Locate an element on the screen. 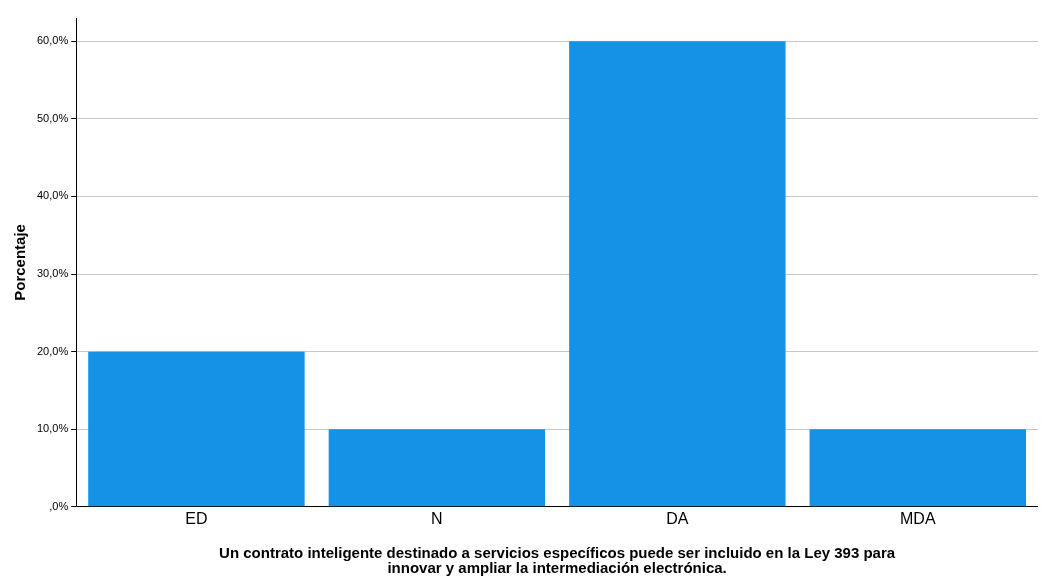  x-tick-label: DA is located at coordinates (677, 518).